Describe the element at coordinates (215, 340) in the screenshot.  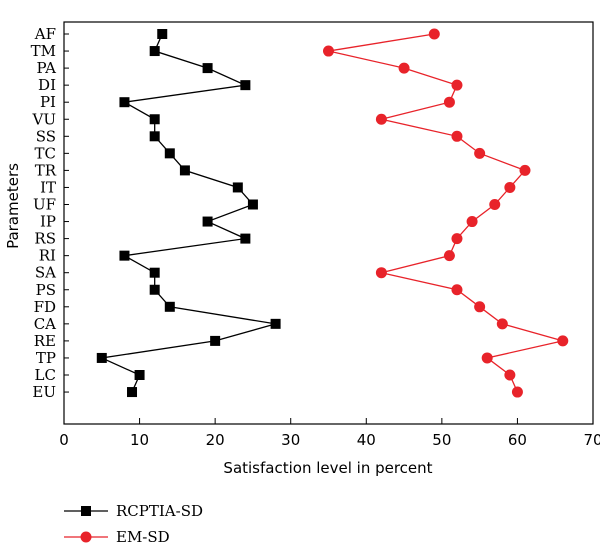
I see `data-point-rcptia-sd-re` at that location.